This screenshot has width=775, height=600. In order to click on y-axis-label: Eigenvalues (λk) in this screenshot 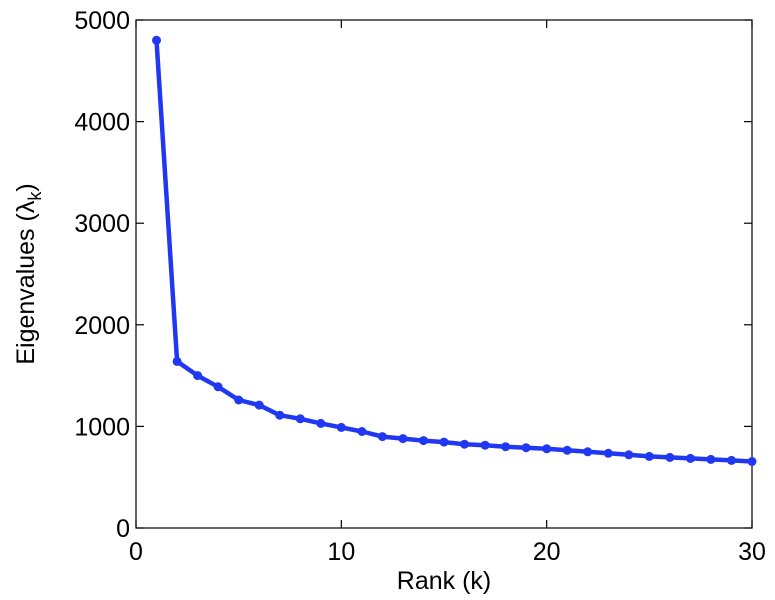, I will do `click(28, 273)`.